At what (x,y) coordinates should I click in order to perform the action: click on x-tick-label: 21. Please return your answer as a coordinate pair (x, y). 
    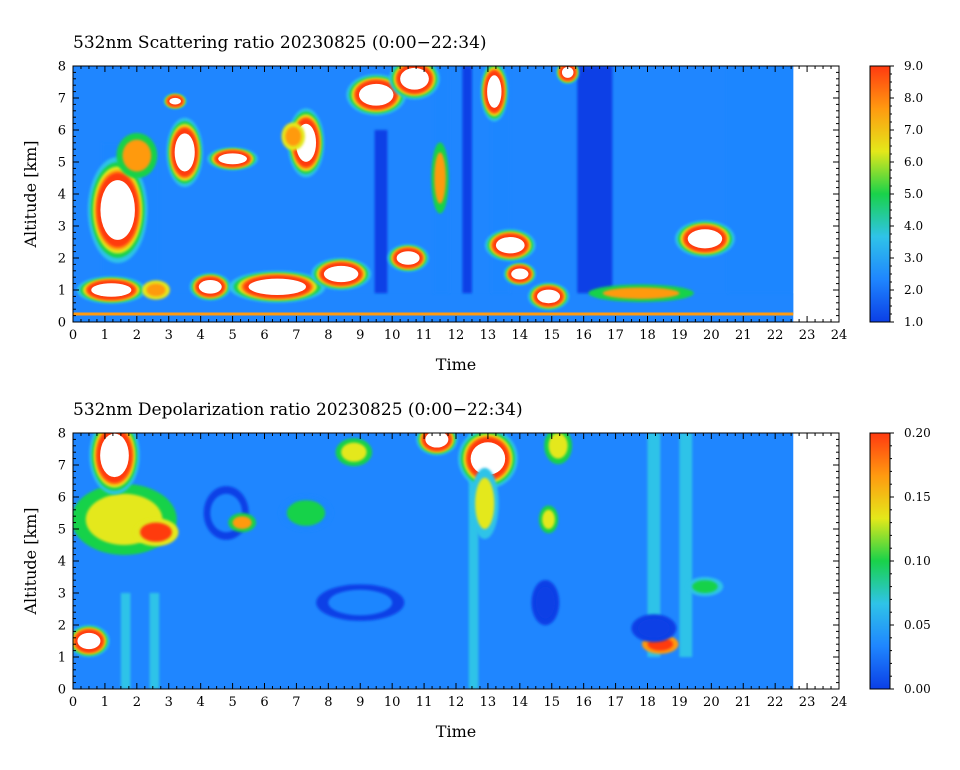
    Looking at the image, I should click on (743, 335).